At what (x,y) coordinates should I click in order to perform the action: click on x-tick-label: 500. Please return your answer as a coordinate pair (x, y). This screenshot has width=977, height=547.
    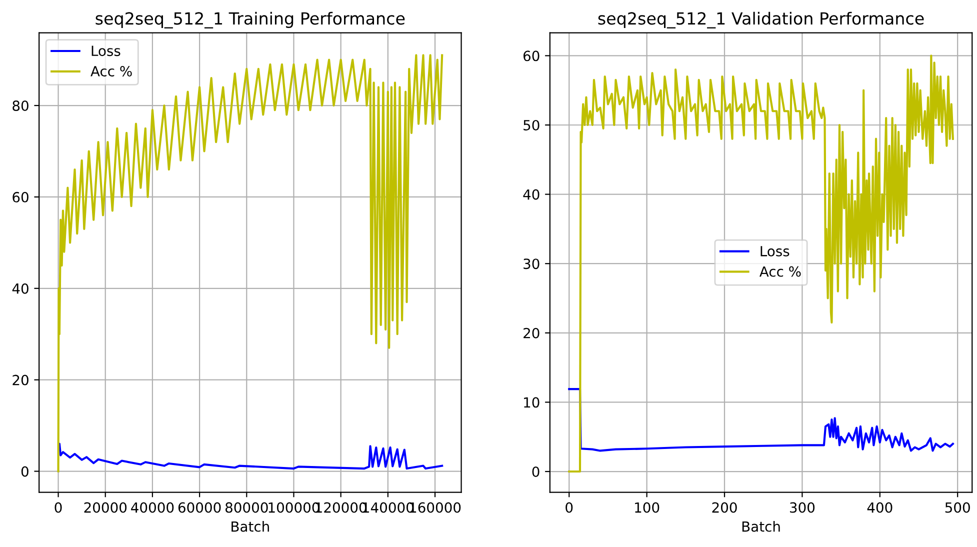
    Looking at the image, I should click on (957, 507).